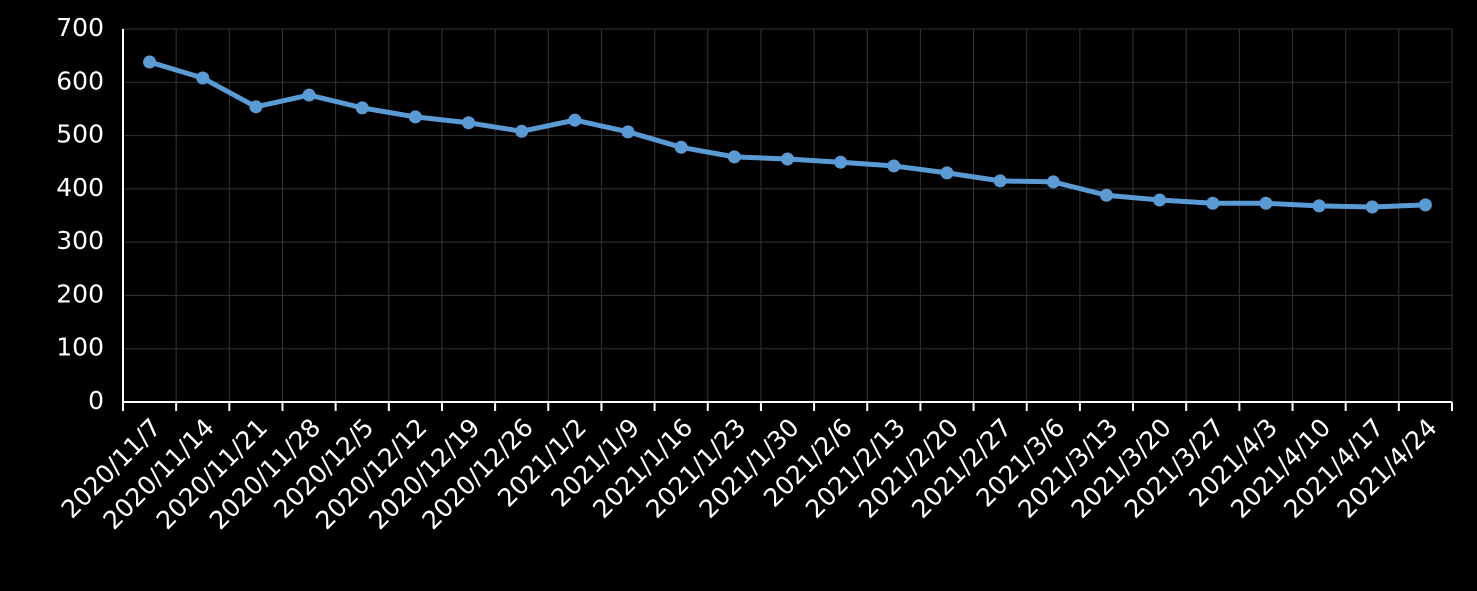  I want to click on y-tick-label: 200, so click(80, 293).